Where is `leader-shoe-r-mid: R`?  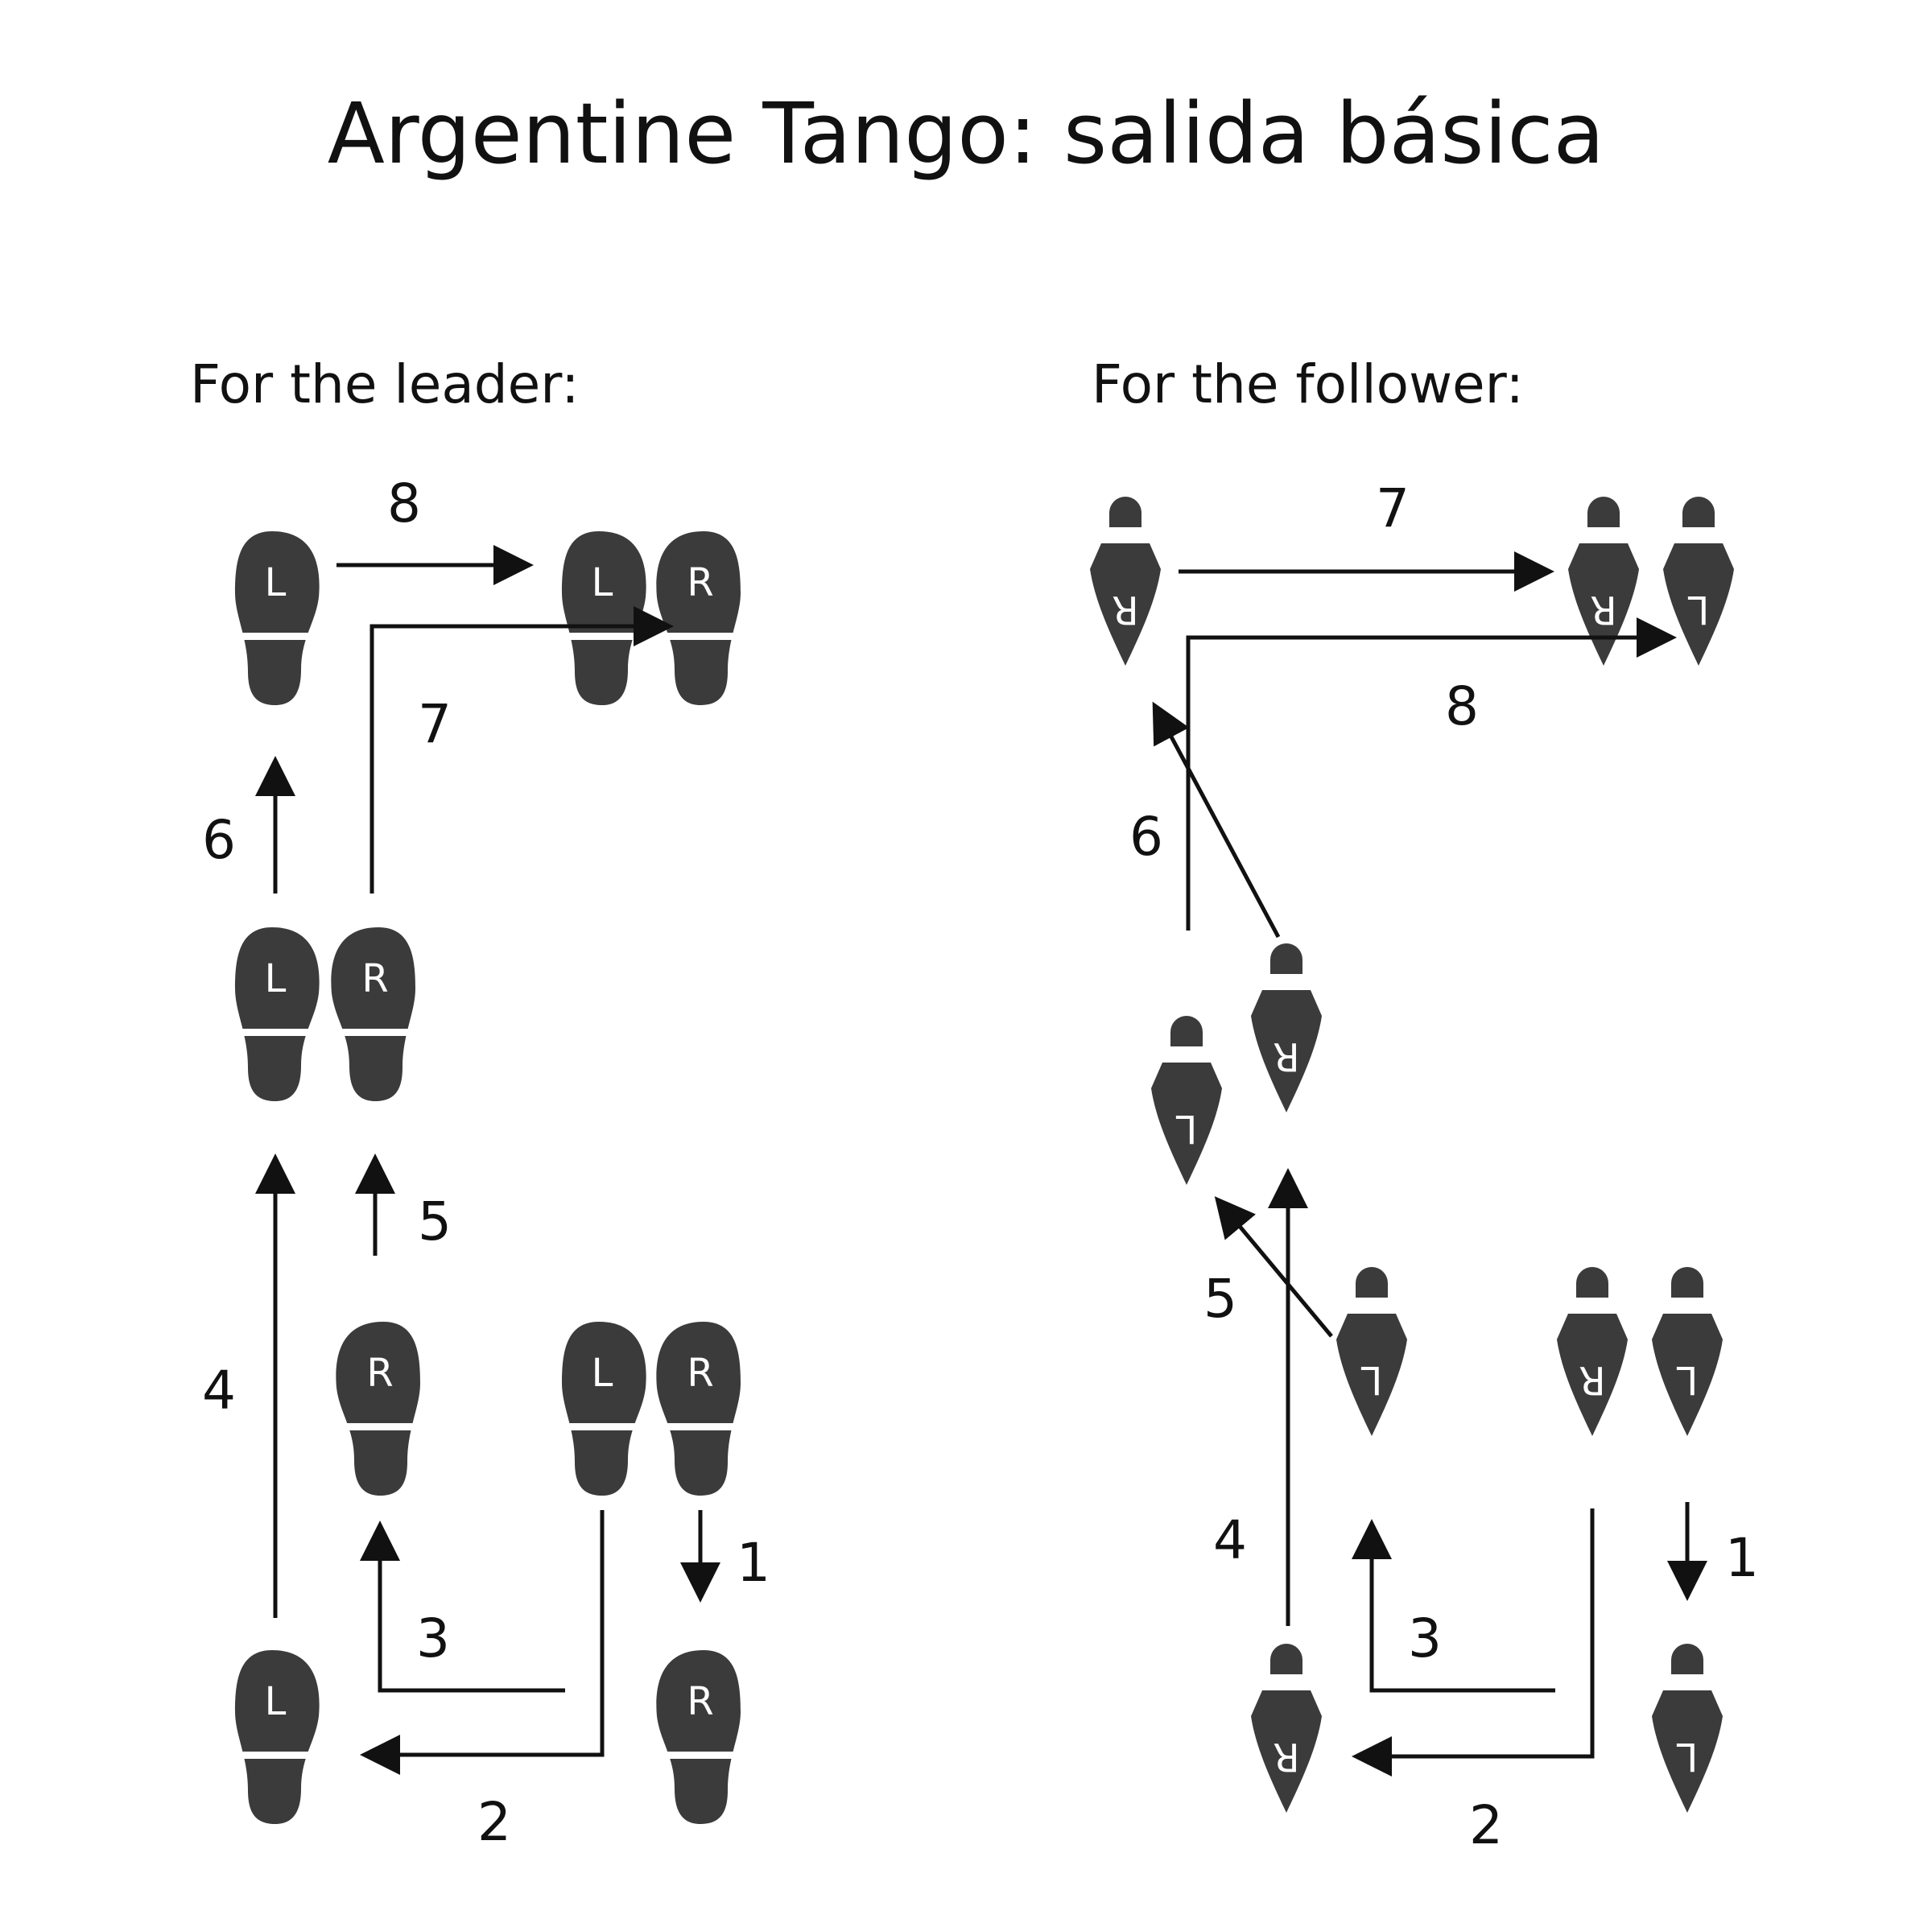 leader-shoe-r-mid: R is located at coordinates (373, 1014).